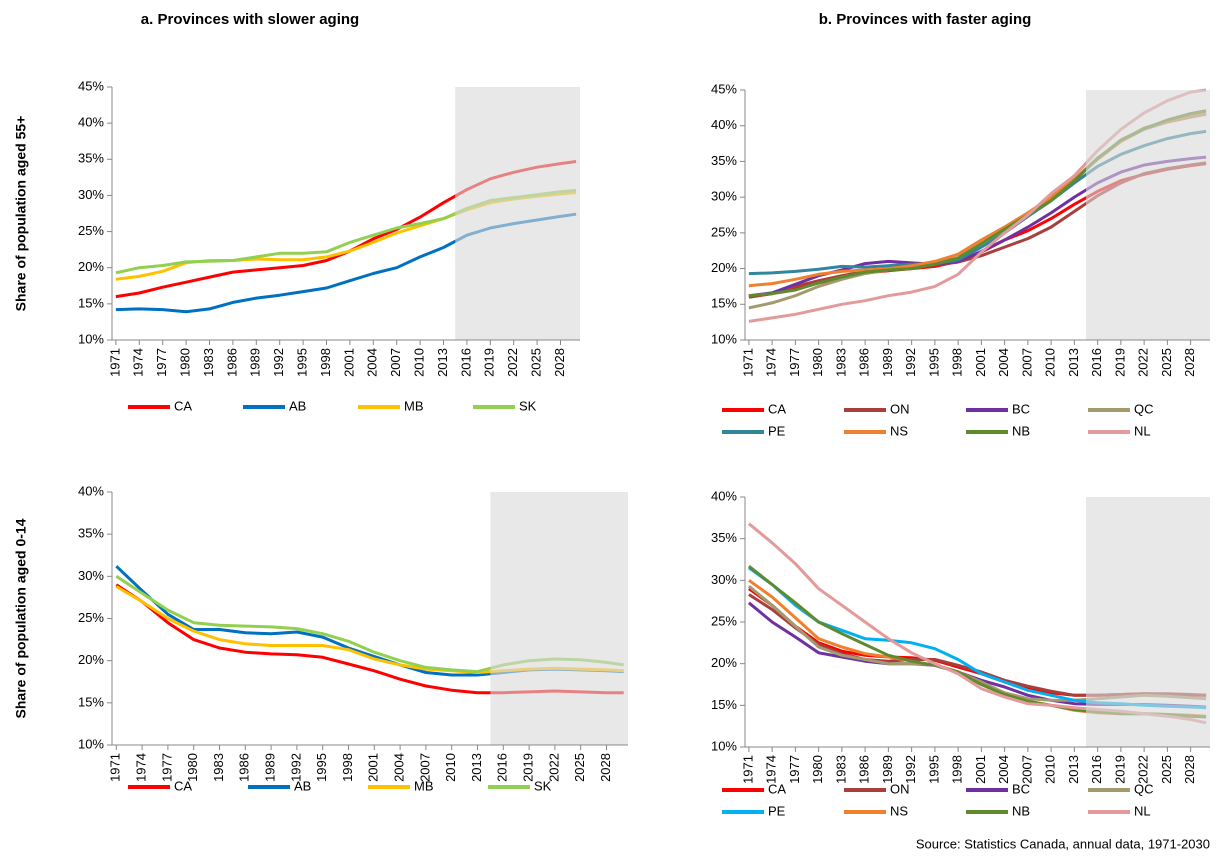 The height and width of the screenshot is (857, 1227). I want to click on chart-title: a. Provinces with slower aging, so click(250, 19).